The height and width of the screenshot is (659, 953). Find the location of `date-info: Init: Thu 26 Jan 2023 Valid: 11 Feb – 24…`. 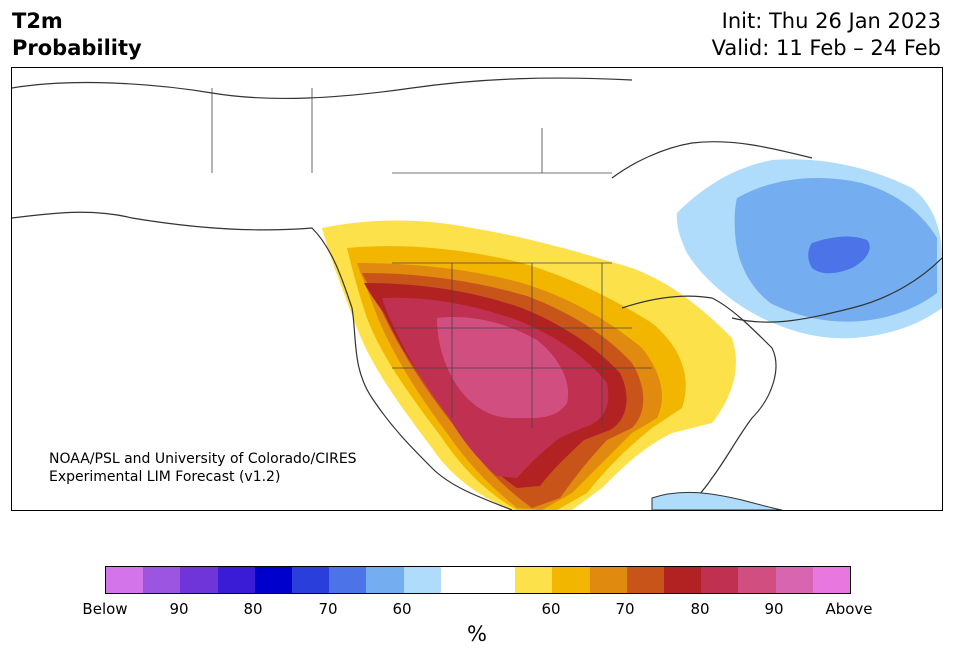

date-info: Init: Thu 26 Jan 2023 Valid: 11 Feb – 24… is located at coordinates (826, 35).